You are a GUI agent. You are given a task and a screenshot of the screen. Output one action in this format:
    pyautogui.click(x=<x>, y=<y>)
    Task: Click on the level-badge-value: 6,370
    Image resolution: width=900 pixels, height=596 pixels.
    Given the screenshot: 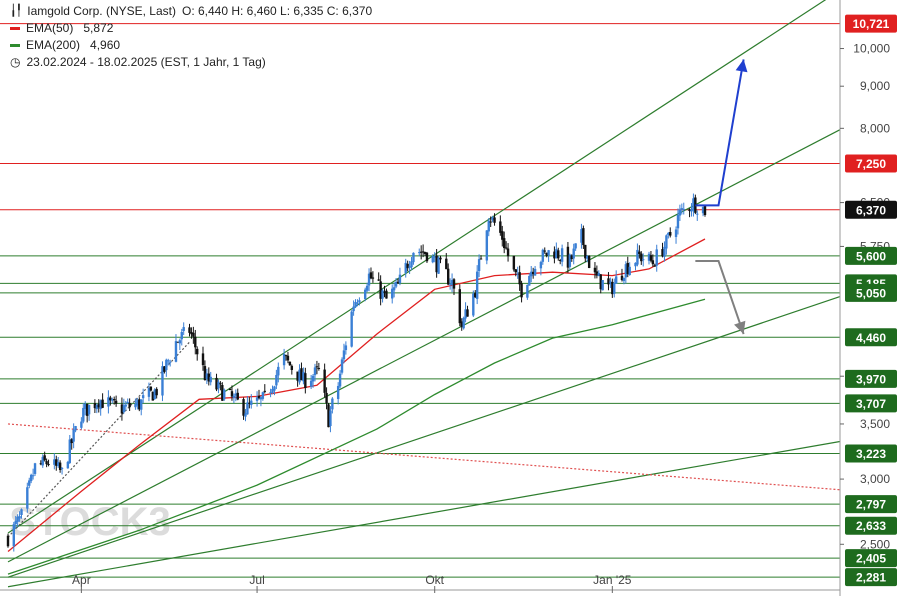 What is the action you would take?
    pyautogui.click(x=871, y=210)
    